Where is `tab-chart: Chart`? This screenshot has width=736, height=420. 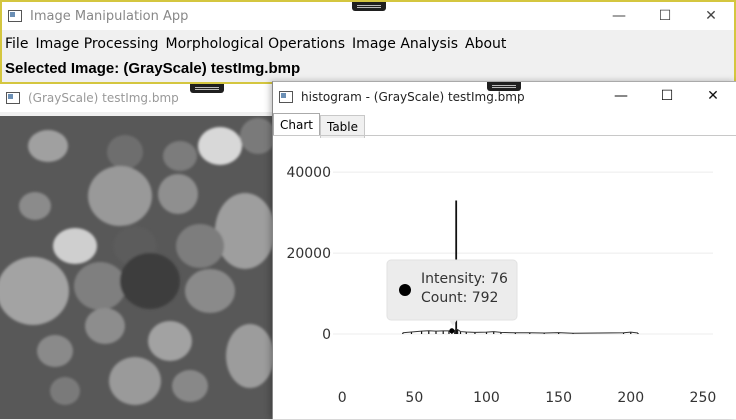
tab-chart: Chart is located at coordinates (296, 124).